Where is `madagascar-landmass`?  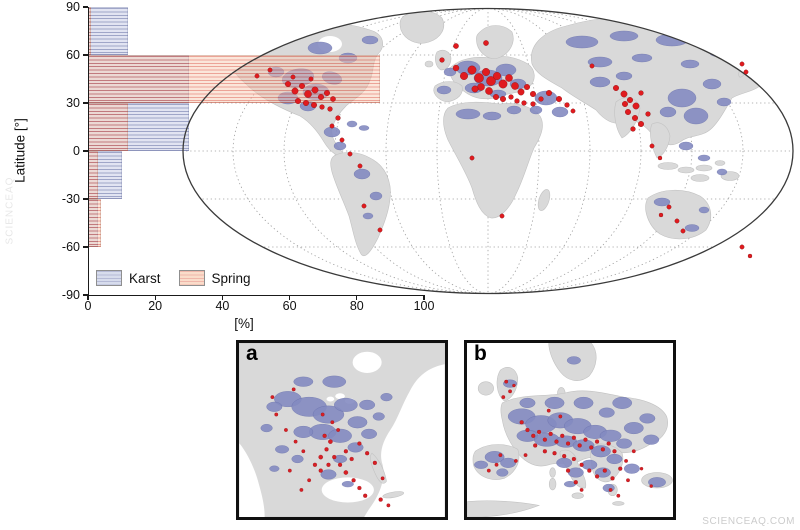
madagascar-landmass is located at coordinates (544, 200).